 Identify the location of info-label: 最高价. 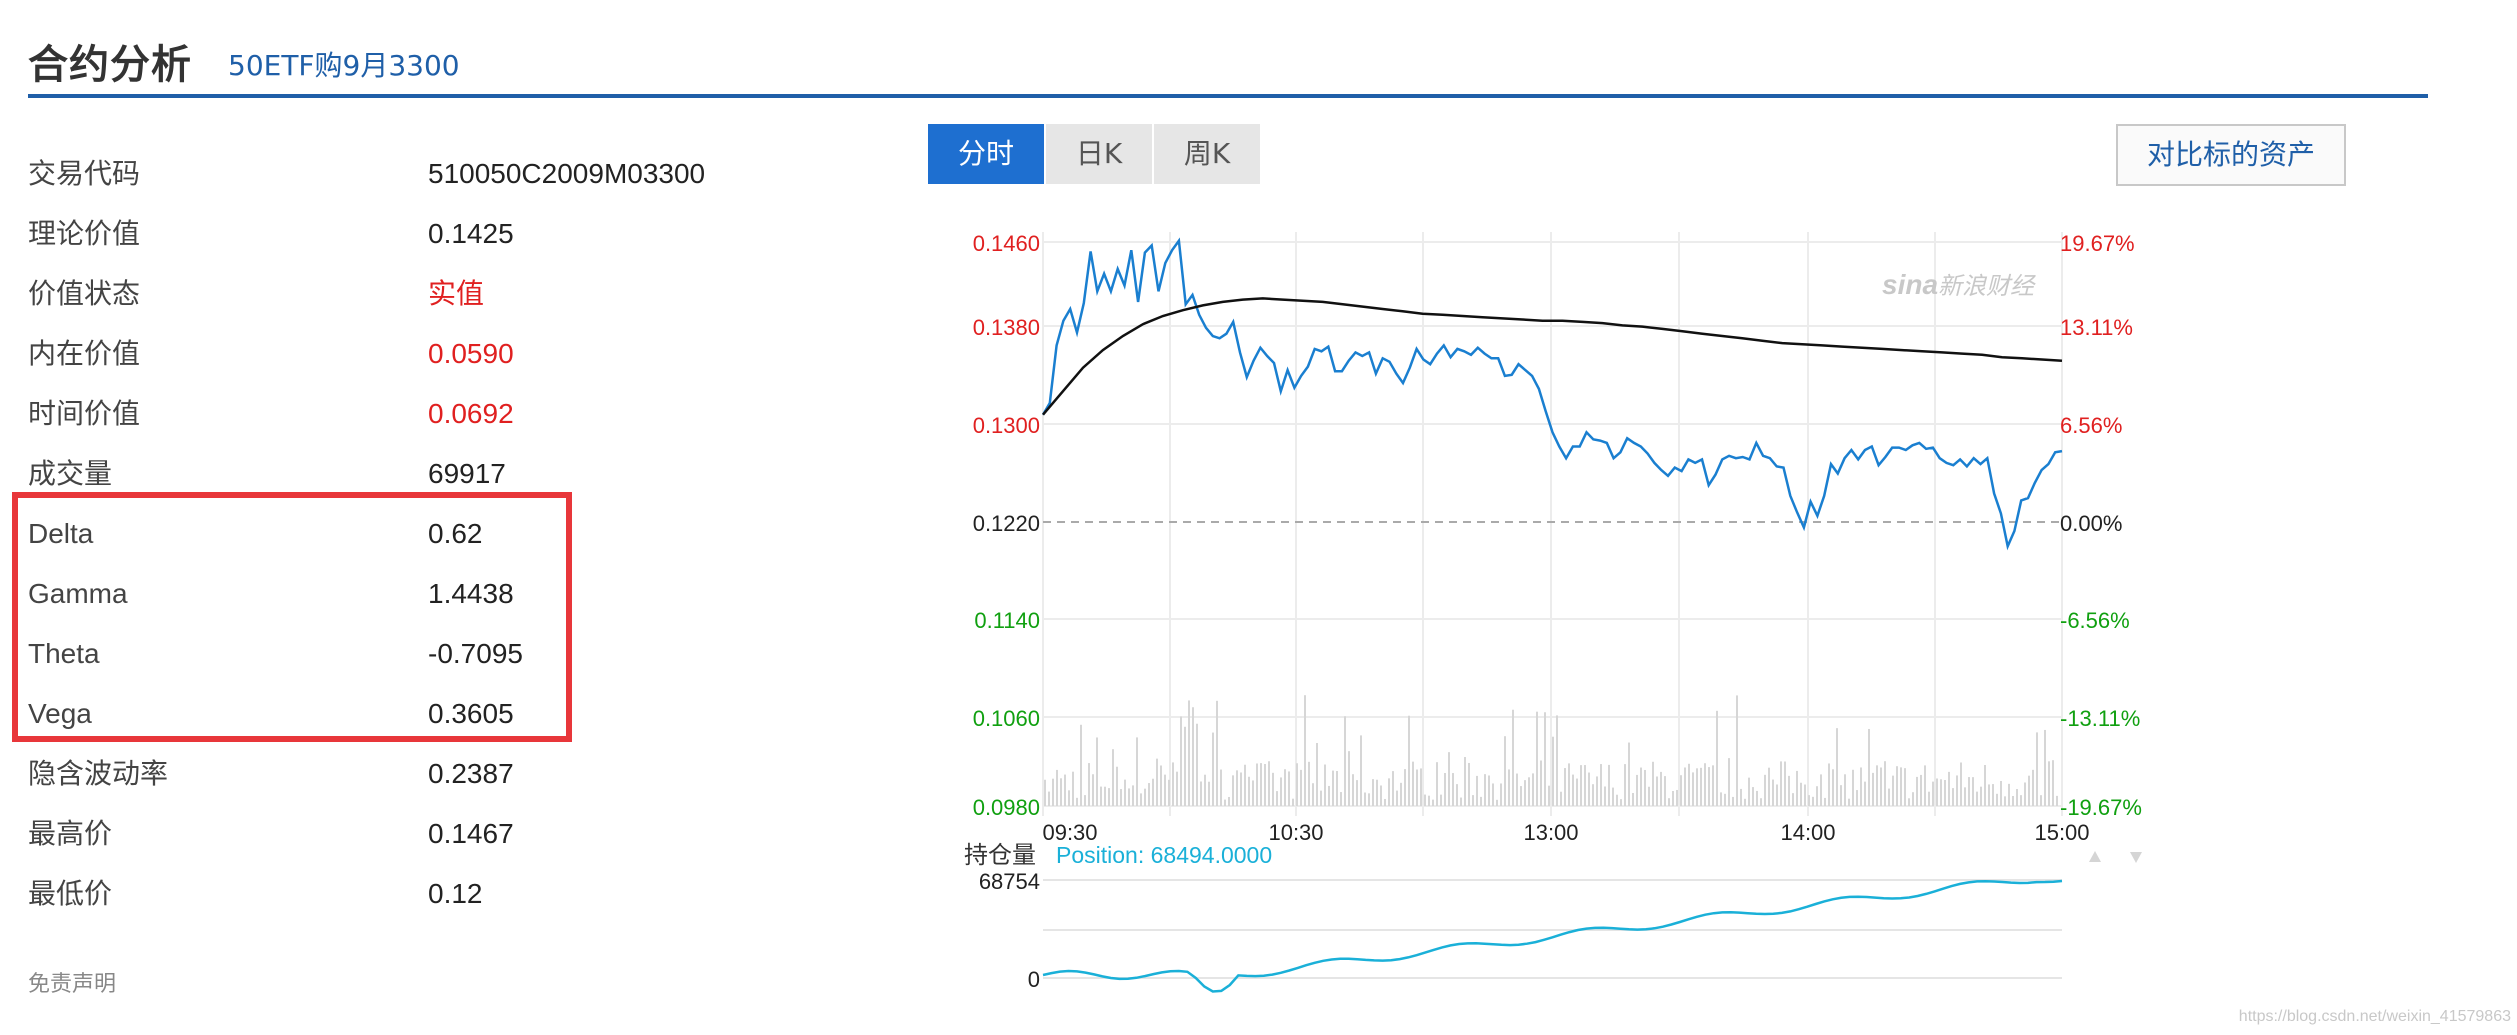
(70, 833).